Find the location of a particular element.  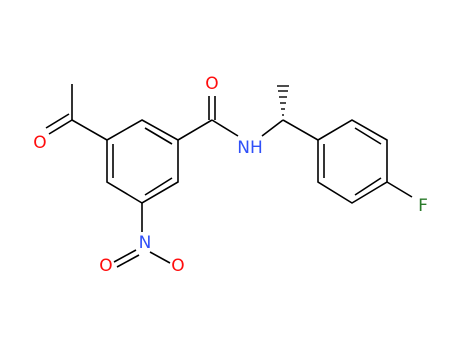

atom-label: N is located at coordinates (145, 243).